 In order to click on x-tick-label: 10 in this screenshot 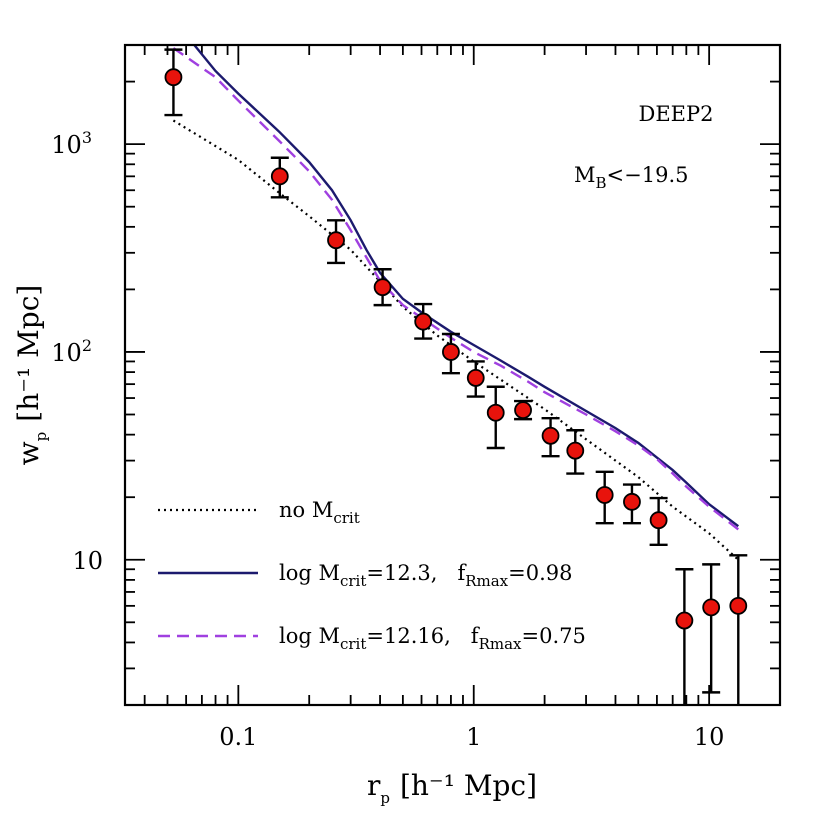, I will do `click(709, 737)`.